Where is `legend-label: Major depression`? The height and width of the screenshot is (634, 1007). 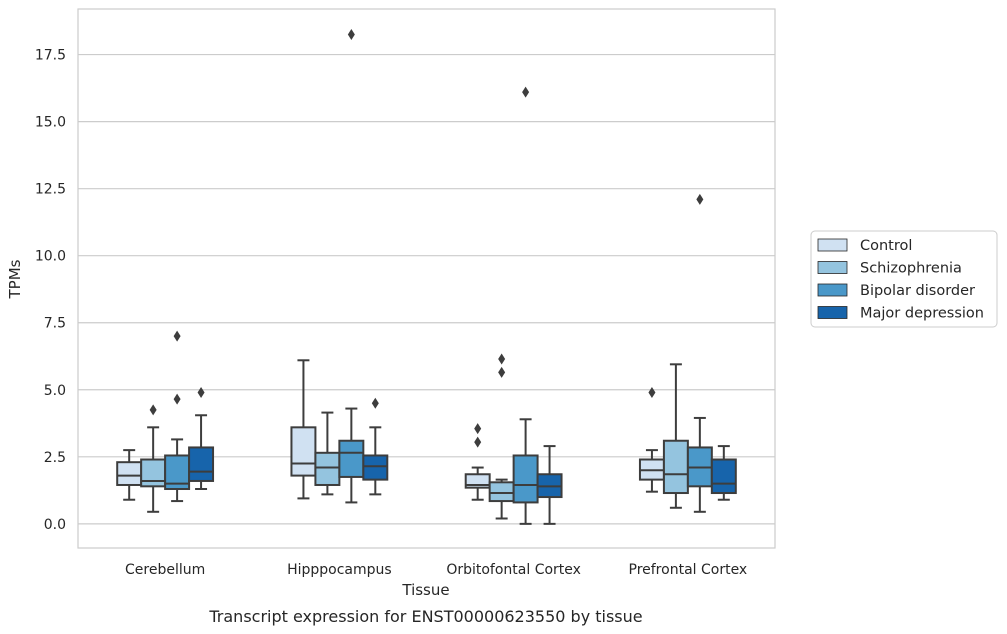 legend-label: Major depression is located at coordinates (922, 314).